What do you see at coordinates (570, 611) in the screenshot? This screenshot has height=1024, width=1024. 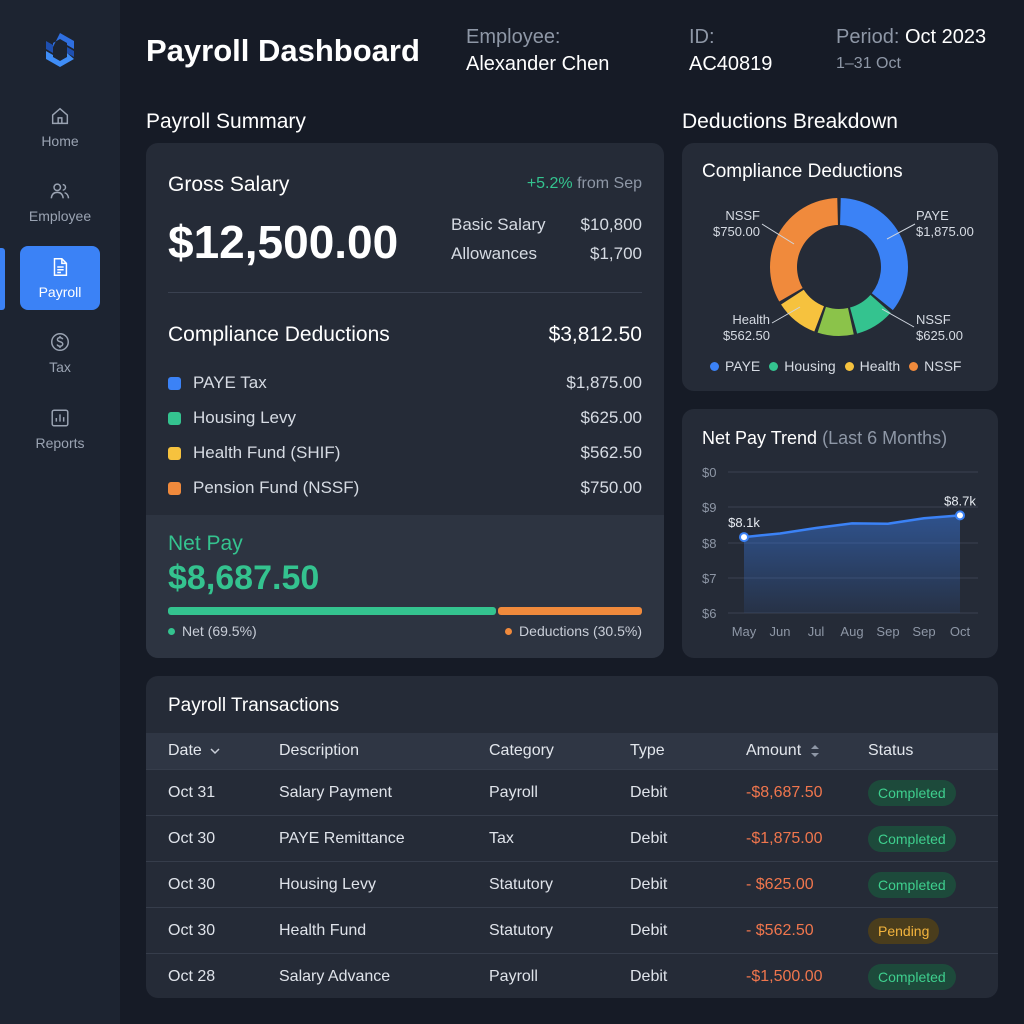 I see `deductions-segment` at bounding box center [570, 611].